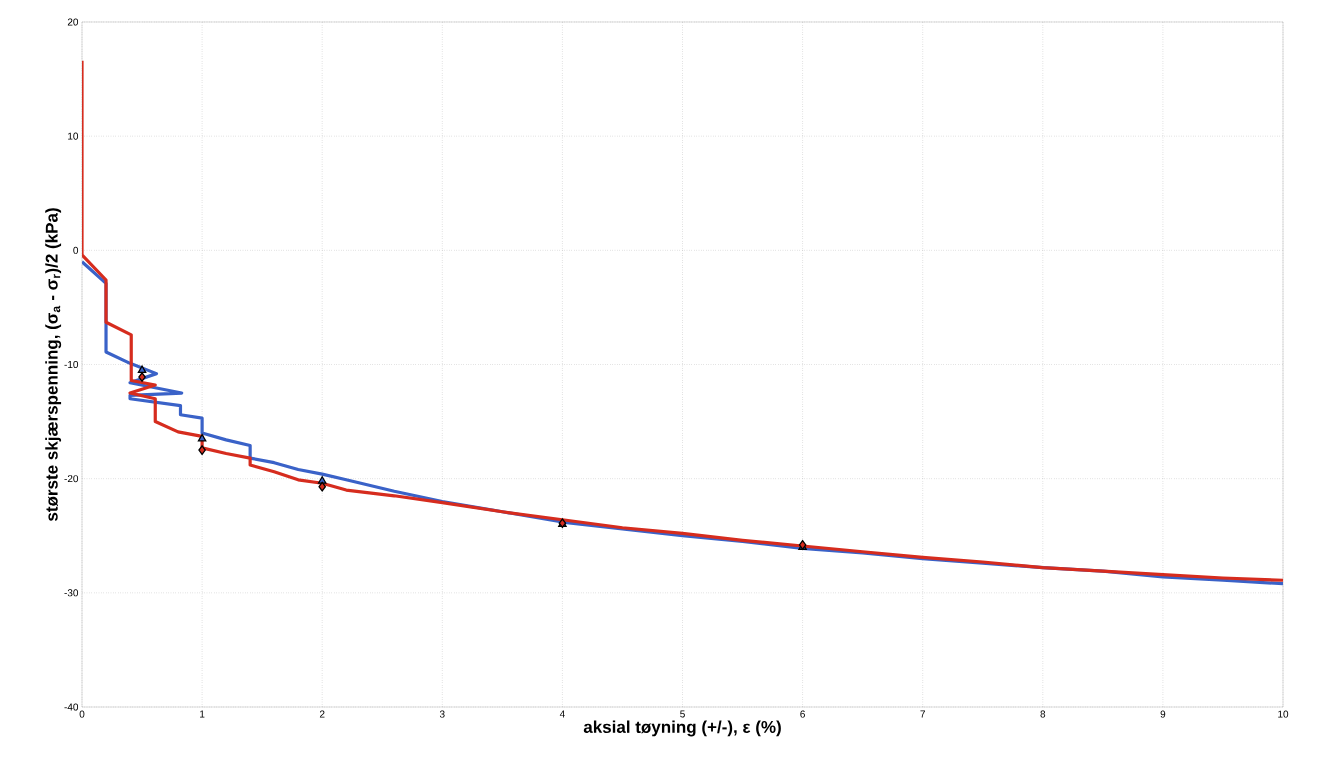 This screenshot has width=1319, height=771. What do you see at coordinates (71, 479) in the screenshot?
I see `y-tick-label: -20` at bounding box center [71, 479].